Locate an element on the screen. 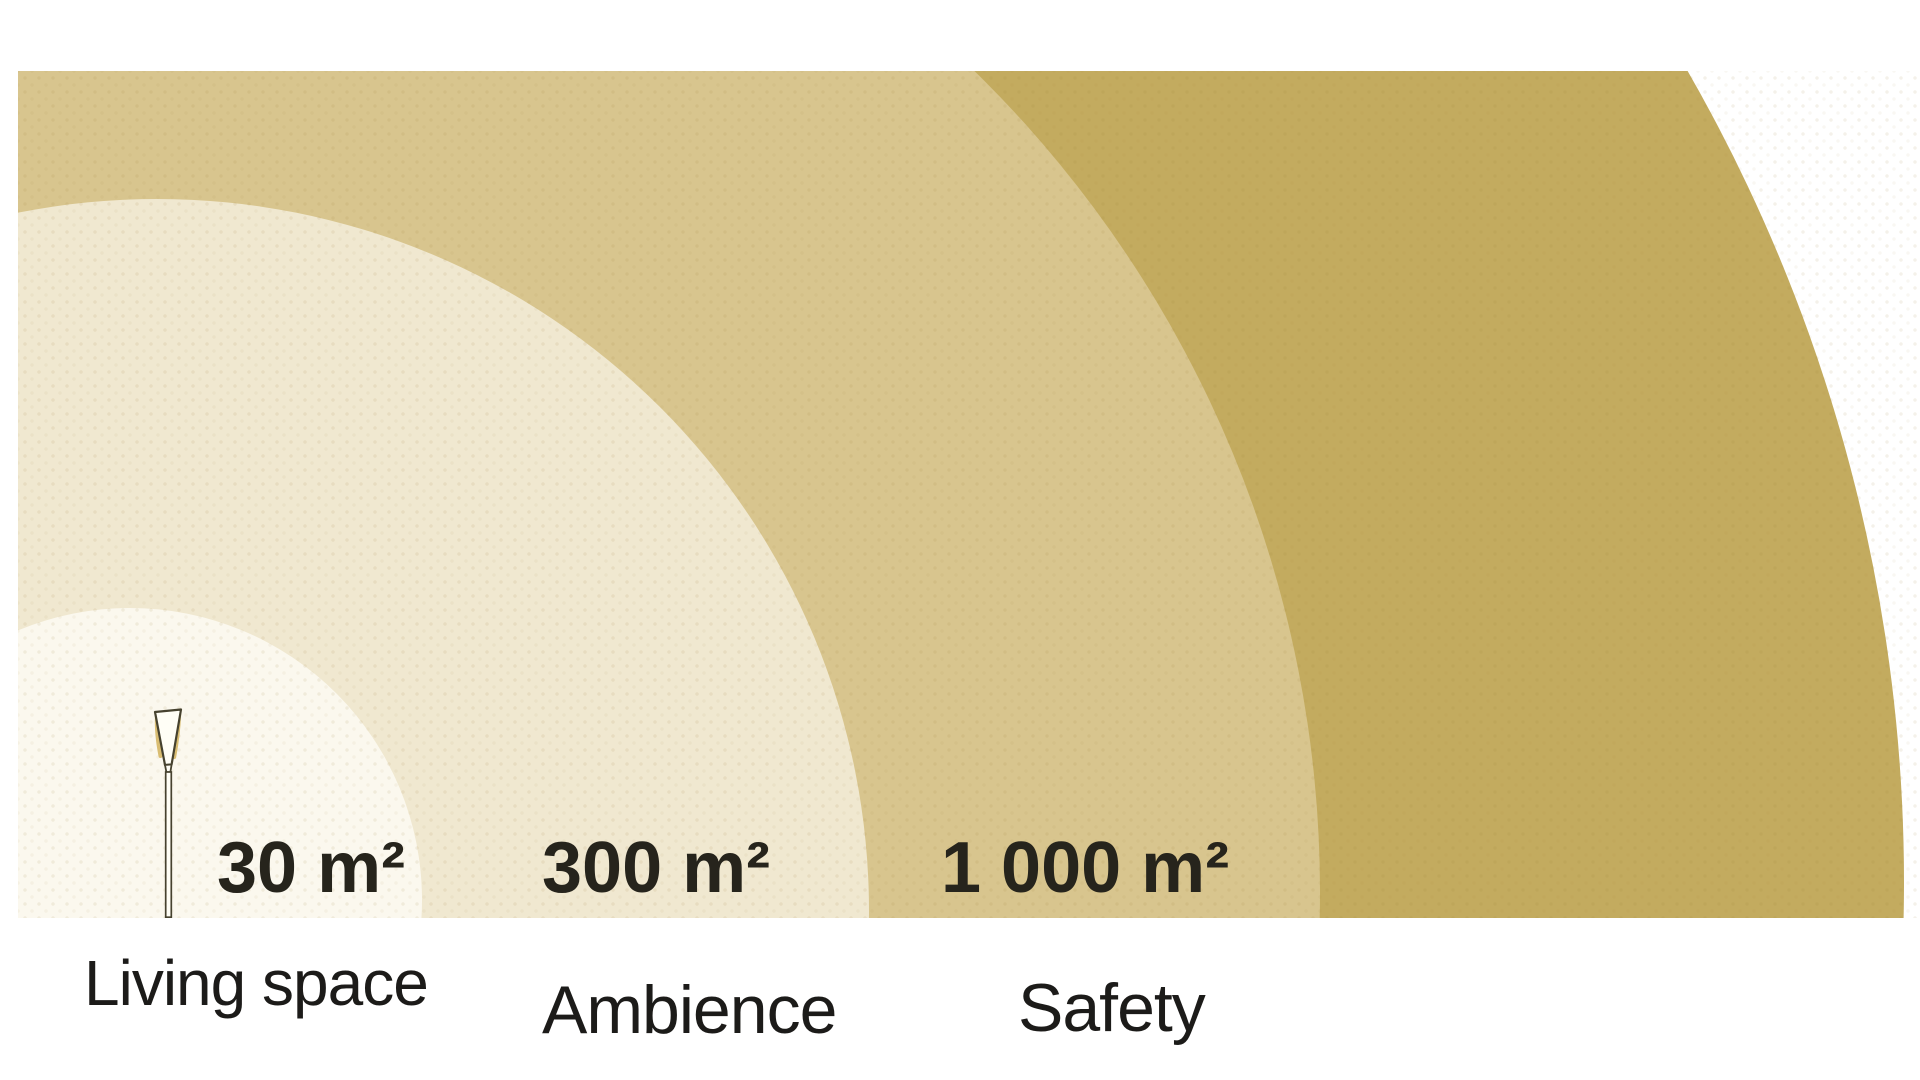 The image size is (1920, 1080). area-label-ambience: 300 m² is located at coordinates (656, 868).